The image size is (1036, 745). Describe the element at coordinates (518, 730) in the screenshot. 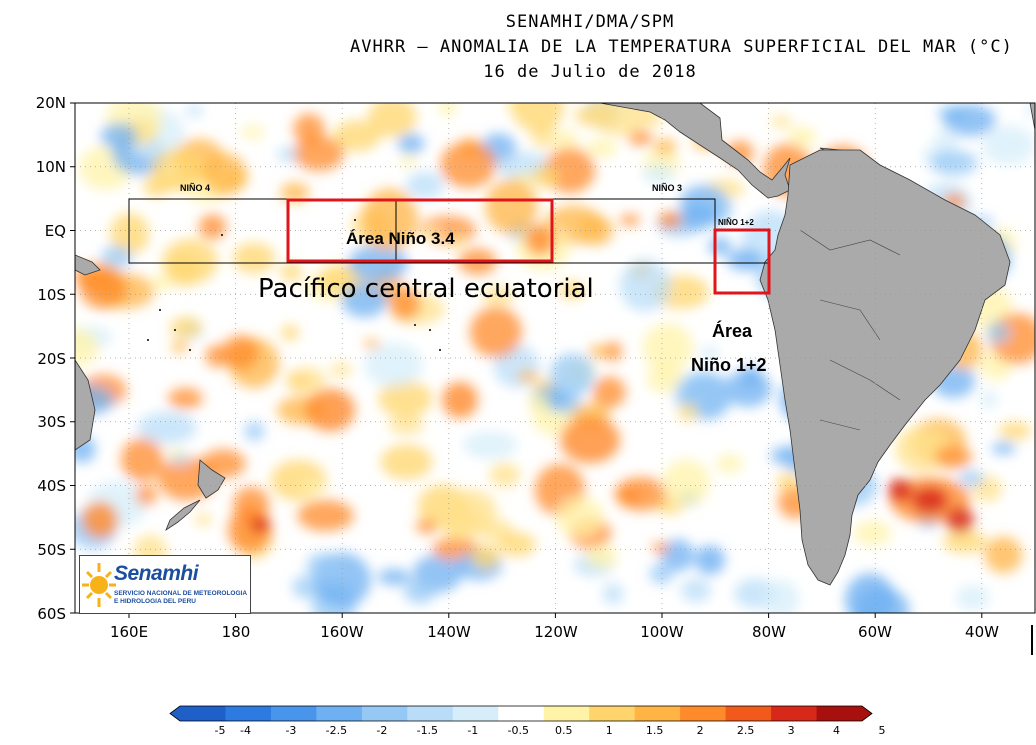

I see `colorbar-tick-label: -0.5` at that location.